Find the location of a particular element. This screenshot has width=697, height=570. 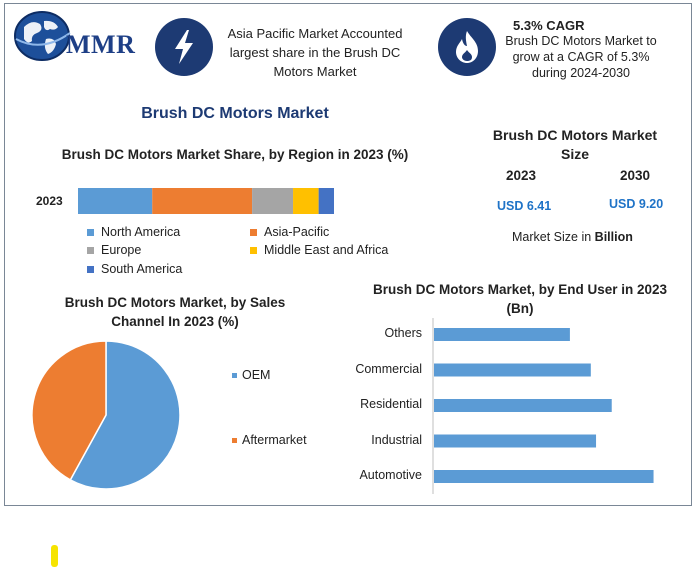

legend-label: Asia-Pacific is located at coordinates (297, 232).